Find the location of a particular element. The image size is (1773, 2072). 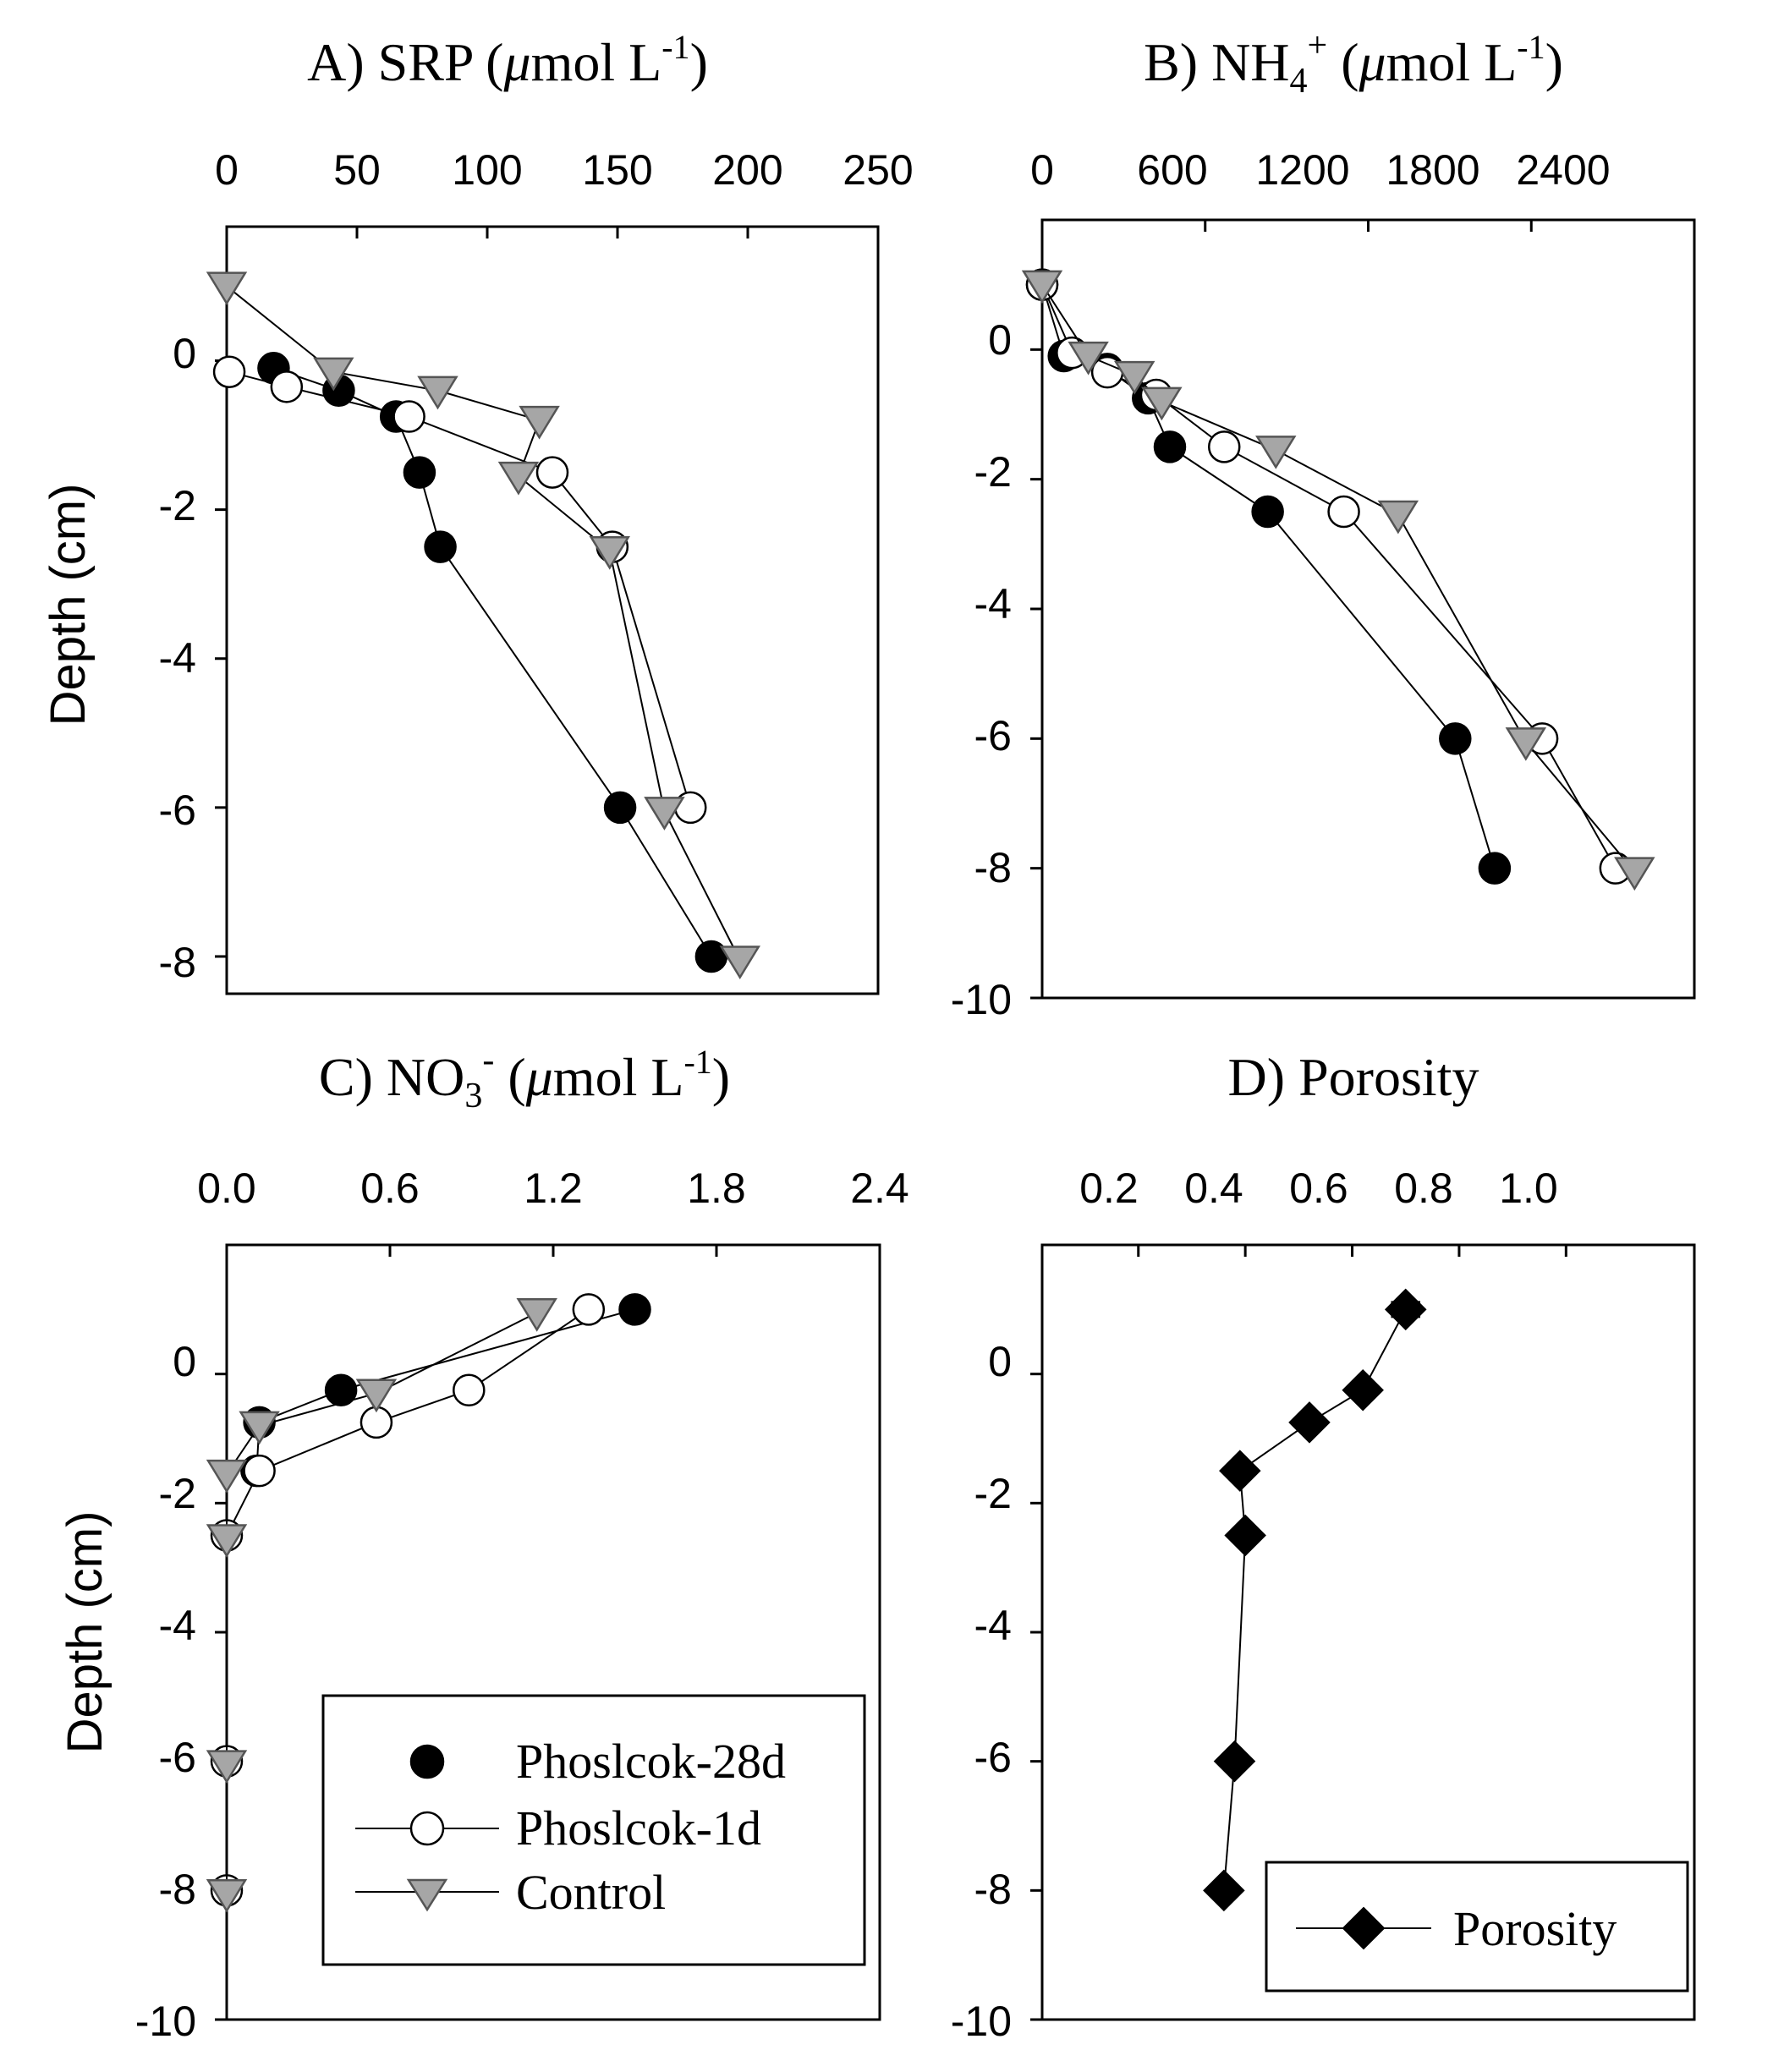

legend: Phoslcok-28d Phoslcok-1d Control is located at coordinates (593, 1830).